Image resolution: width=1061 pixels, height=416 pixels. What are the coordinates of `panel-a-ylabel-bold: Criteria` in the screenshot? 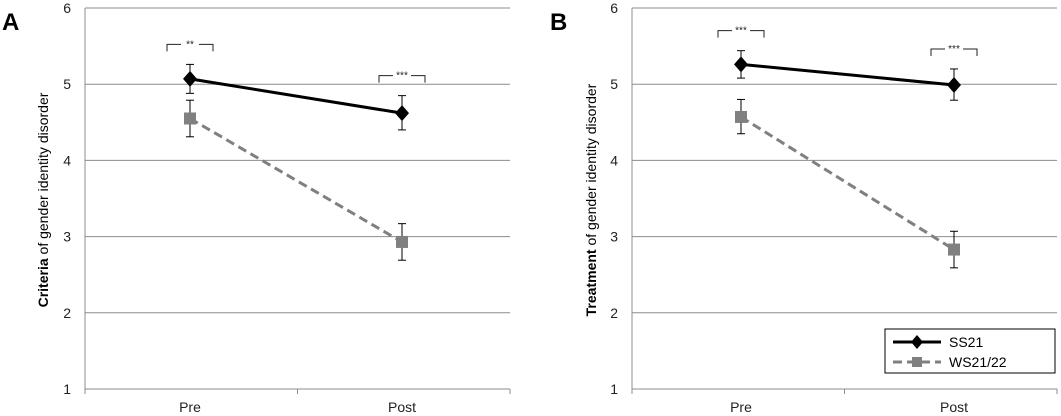 It's located at (43, 282).